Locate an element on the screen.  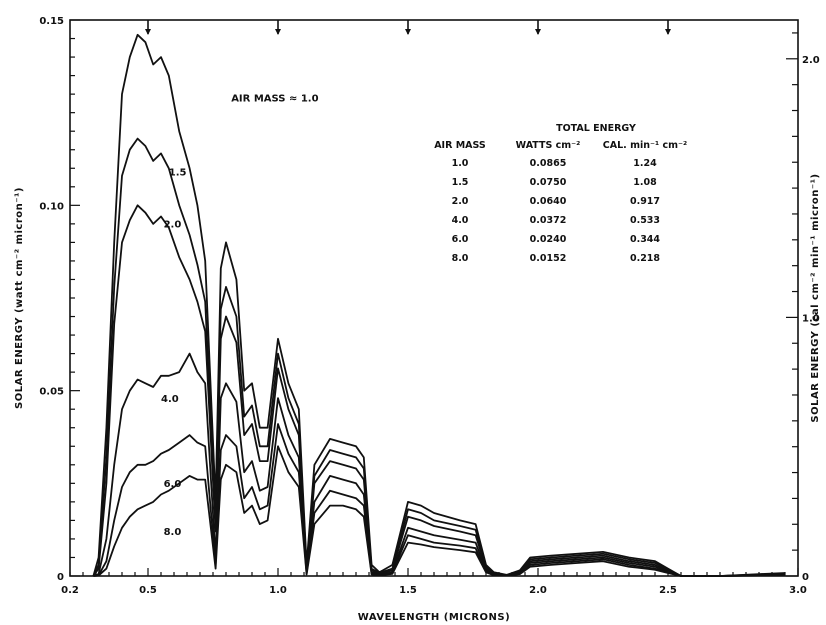
x-tick-label: 0.2 is located at coordinates (70, 590).